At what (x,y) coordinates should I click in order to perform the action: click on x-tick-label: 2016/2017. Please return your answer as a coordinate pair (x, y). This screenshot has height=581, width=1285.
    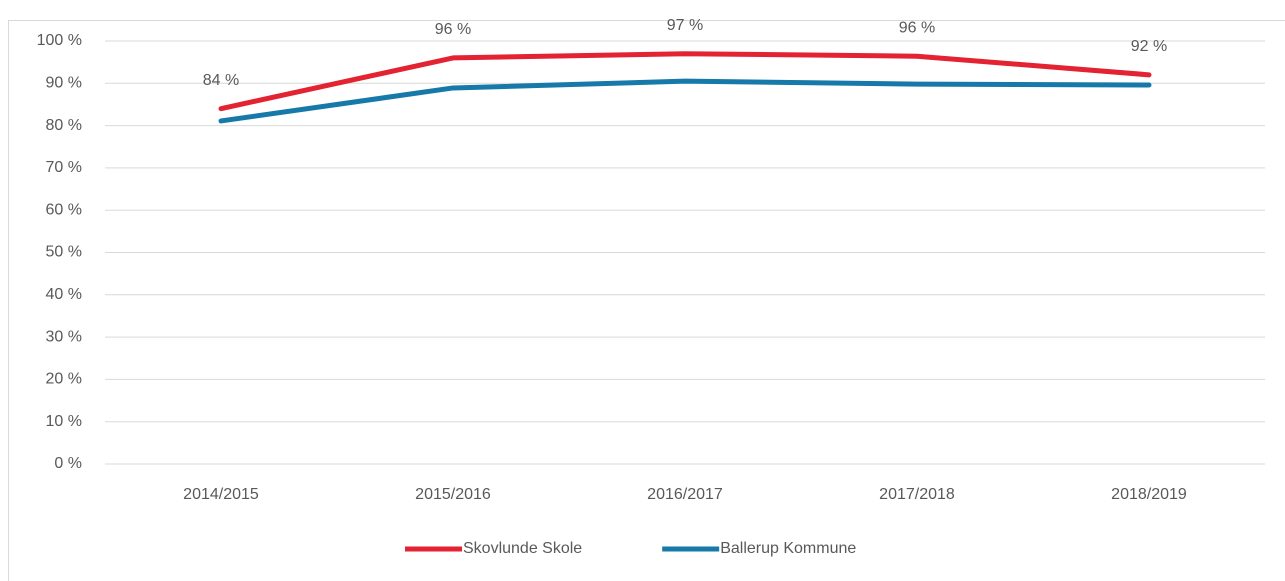
    Looking at the image, I should click on (685, 494).